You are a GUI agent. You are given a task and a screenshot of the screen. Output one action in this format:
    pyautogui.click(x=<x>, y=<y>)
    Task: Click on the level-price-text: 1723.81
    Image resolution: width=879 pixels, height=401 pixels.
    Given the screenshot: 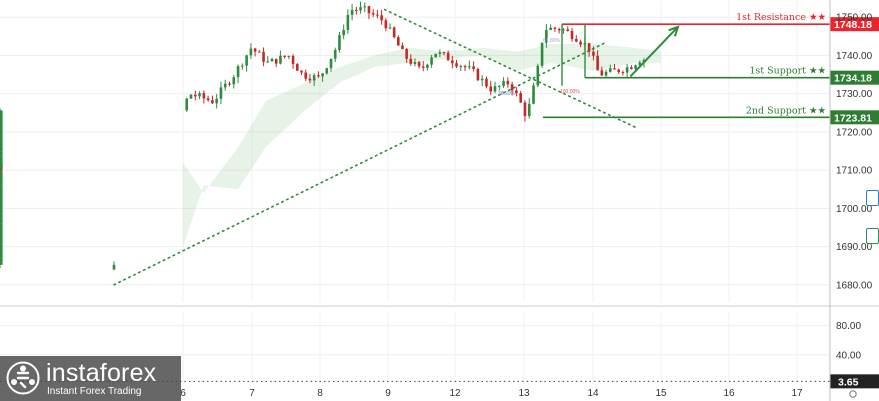 What is the action you would take?
    pyautogui.click(x=853, y=118)
    